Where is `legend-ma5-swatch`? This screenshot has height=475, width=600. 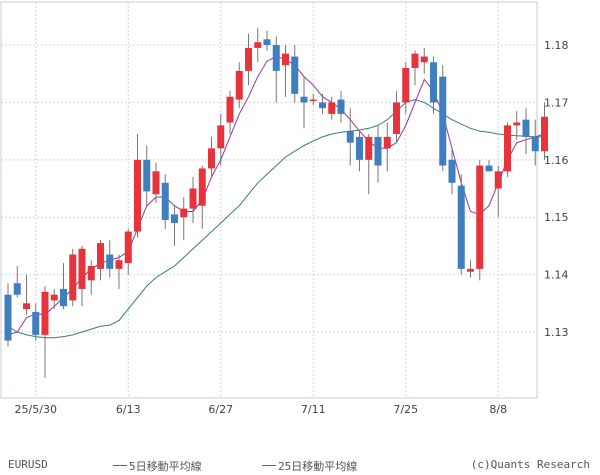
legend-ma5-swatch is located at coordinates (120, 465).